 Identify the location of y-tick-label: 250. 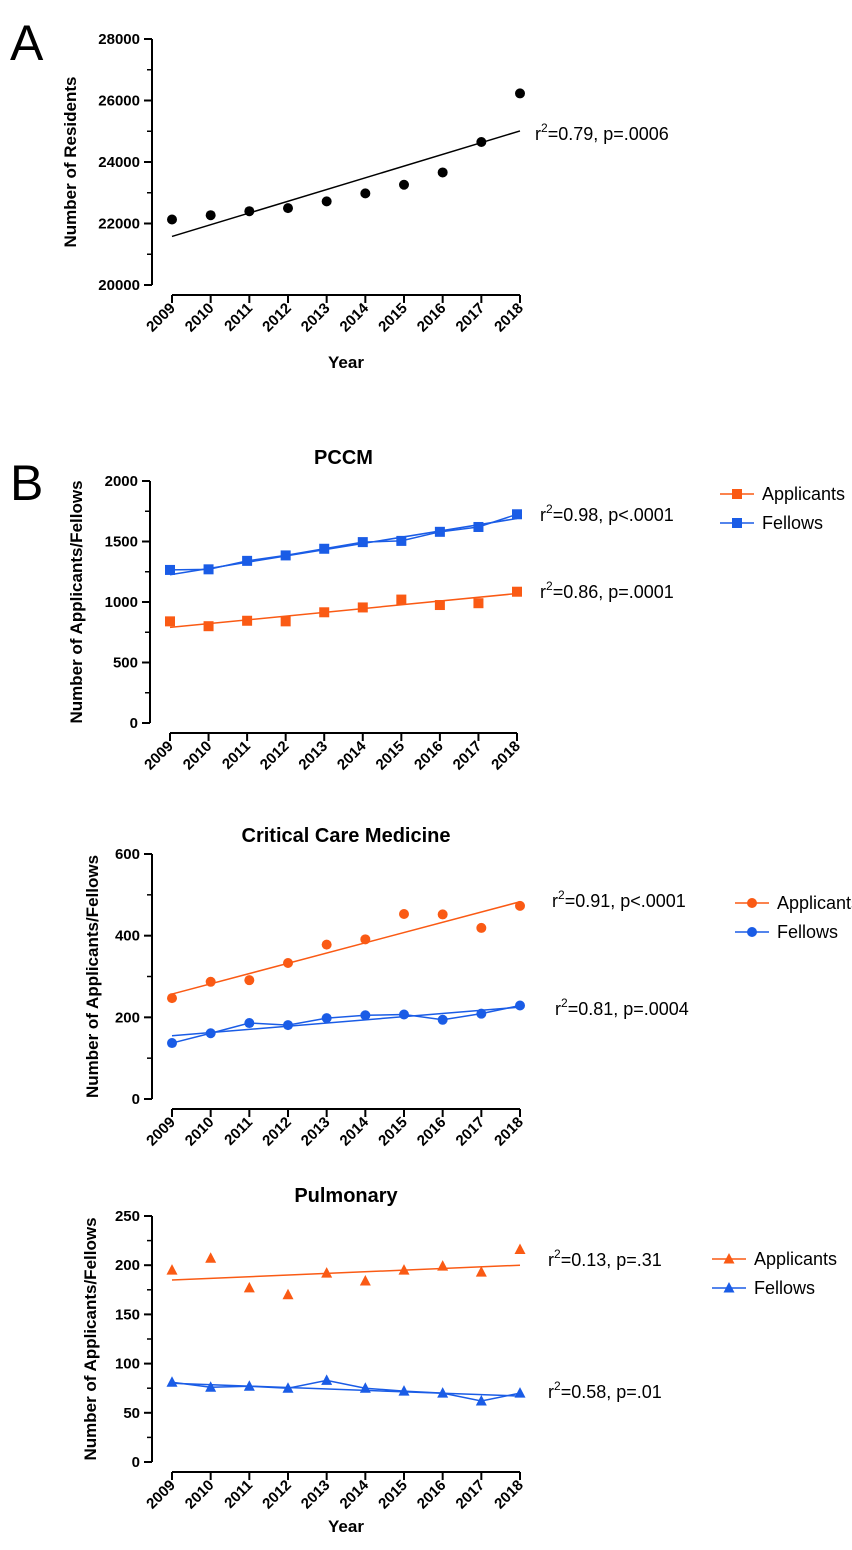
(127, 1216).